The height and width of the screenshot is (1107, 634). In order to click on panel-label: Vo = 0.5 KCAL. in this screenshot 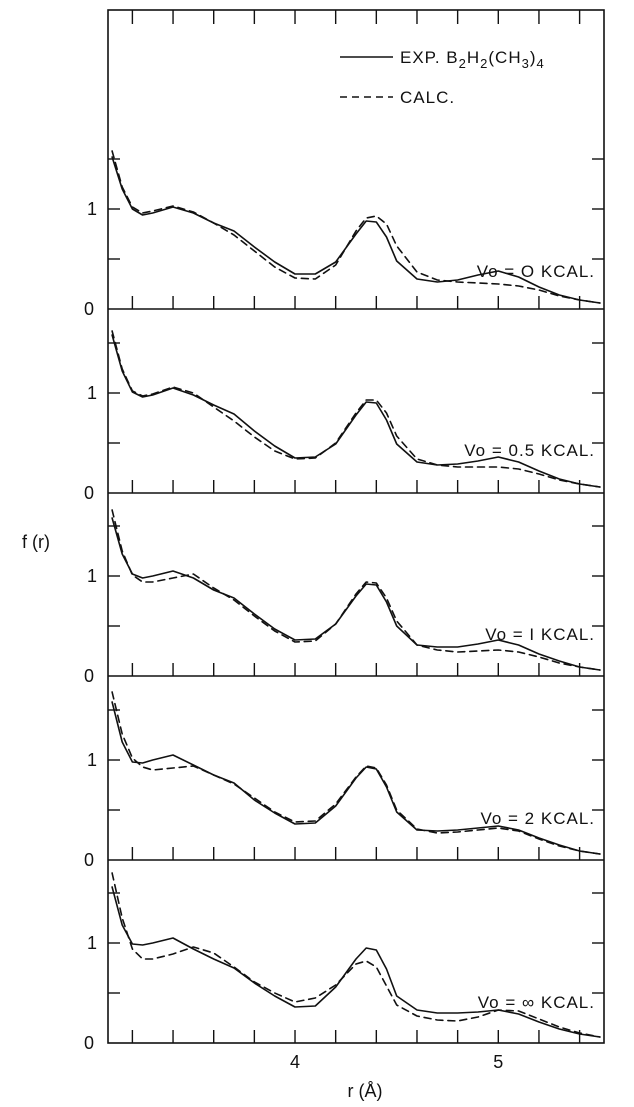, I will do `click(529, 450)`.